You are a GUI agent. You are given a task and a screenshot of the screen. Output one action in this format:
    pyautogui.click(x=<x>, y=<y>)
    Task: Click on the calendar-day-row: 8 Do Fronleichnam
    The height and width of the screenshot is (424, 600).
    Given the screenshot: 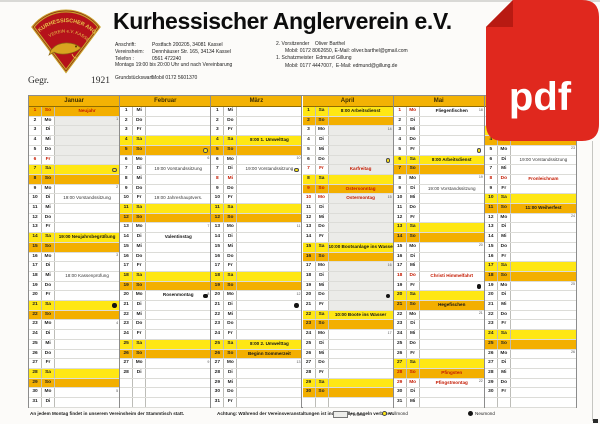 What is the action you would take?
    pyautogui.click(x=530, y=179)
    